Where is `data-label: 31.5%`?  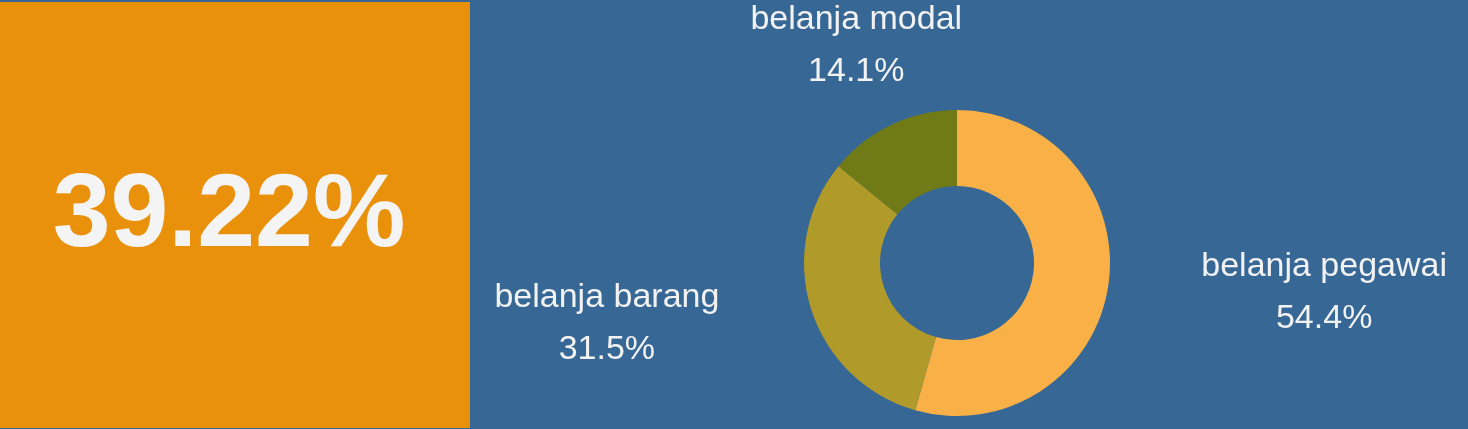
data-label: 31.5% is located at coordinates (607, 346).